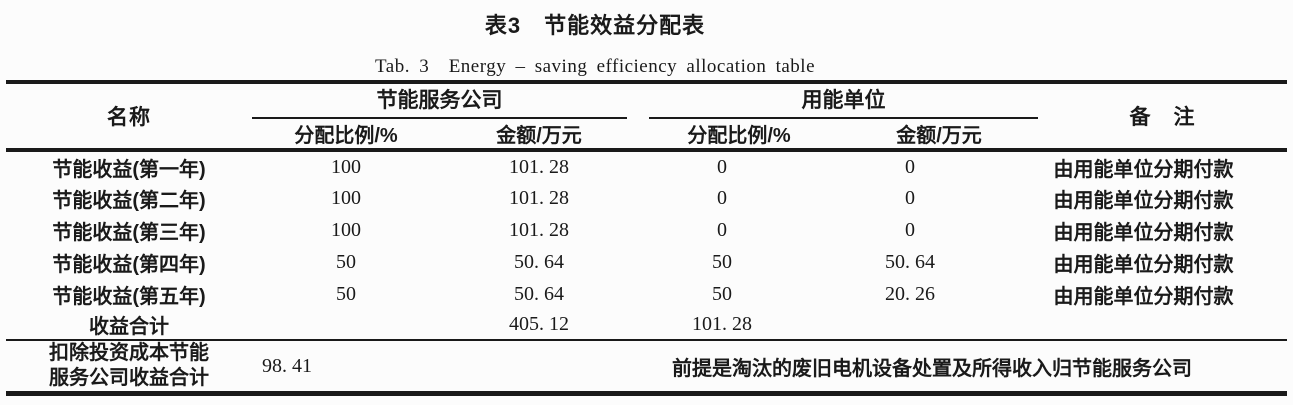  What do you see at coordinates (910, 293) in the screenshot?
I see `user-amount-value: 20. 26` at bounding box center [910, 293].